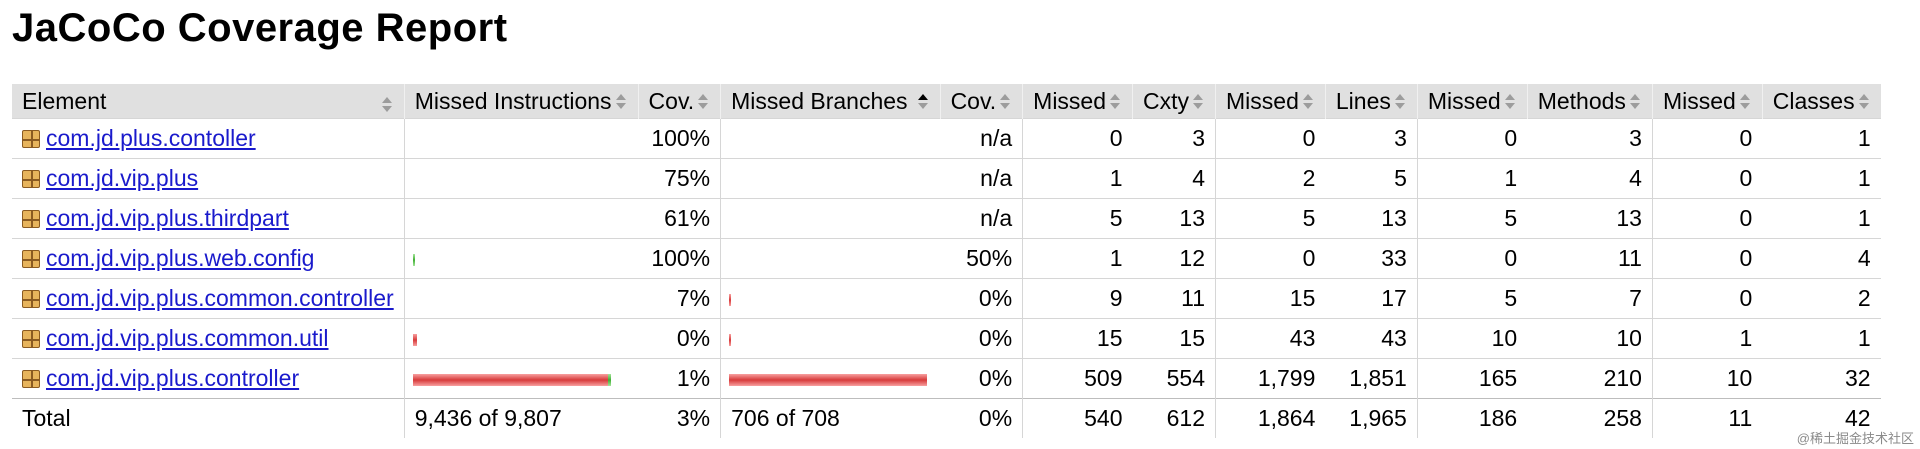  I want to click on col-instr-cov: Cov., so click(679, 101).